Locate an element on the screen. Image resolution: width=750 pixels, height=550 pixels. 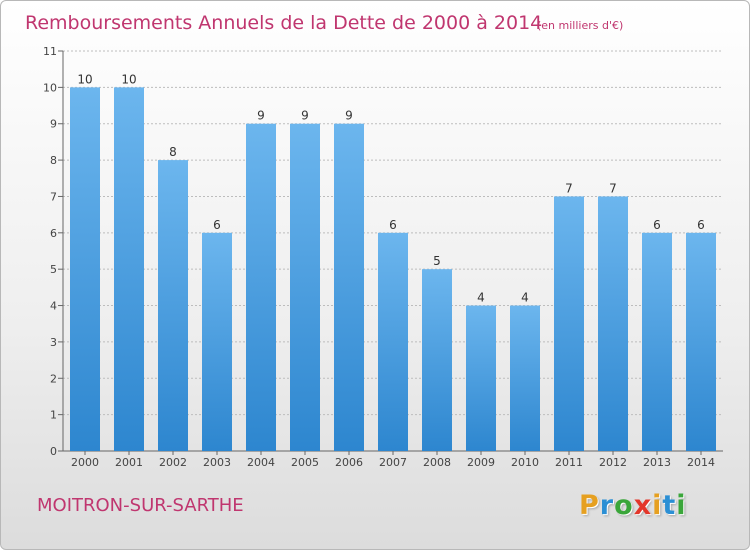
x-tick-label: 2008 is located at coordinates (437, 462).